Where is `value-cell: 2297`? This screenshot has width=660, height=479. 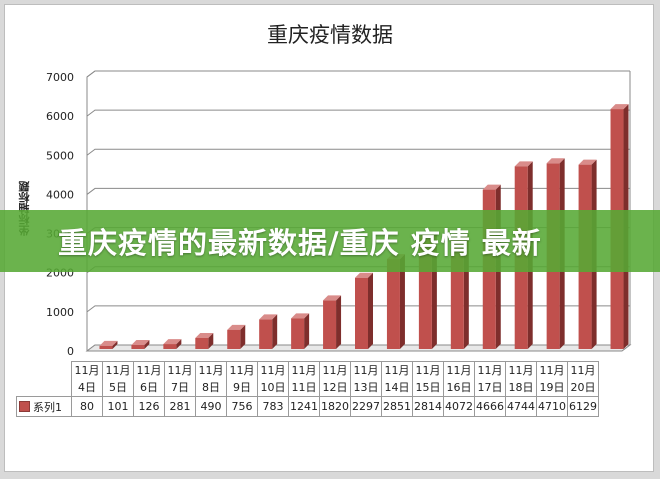 value-cell: 2297 is located at coordinates (366, 406).